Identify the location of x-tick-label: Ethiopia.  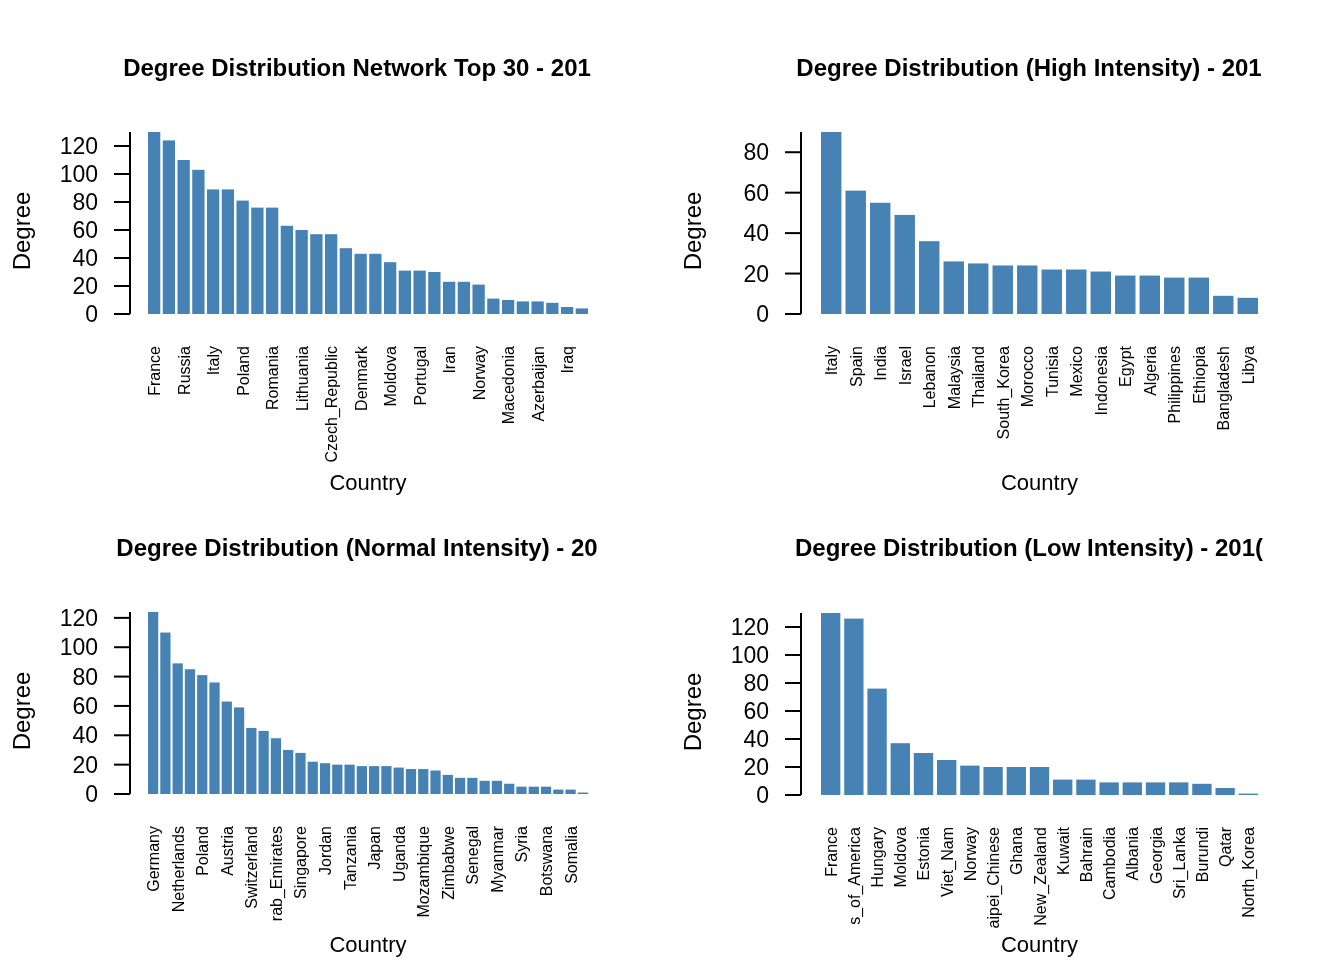
(1199, 374).